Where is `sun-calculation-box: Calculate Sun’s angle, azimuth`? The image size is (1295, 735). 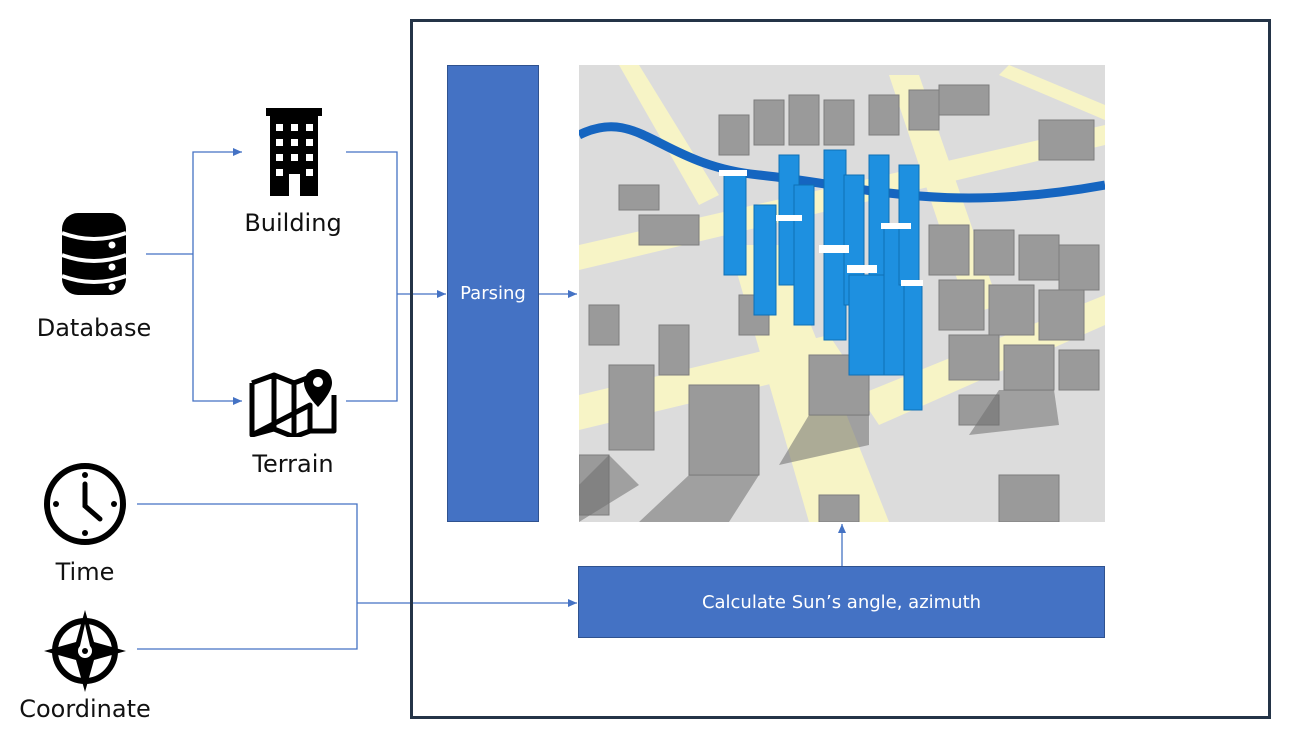
sun-calculation-box: Calculate Sun’s angle, azimuth is located at coordinates (841, 602).